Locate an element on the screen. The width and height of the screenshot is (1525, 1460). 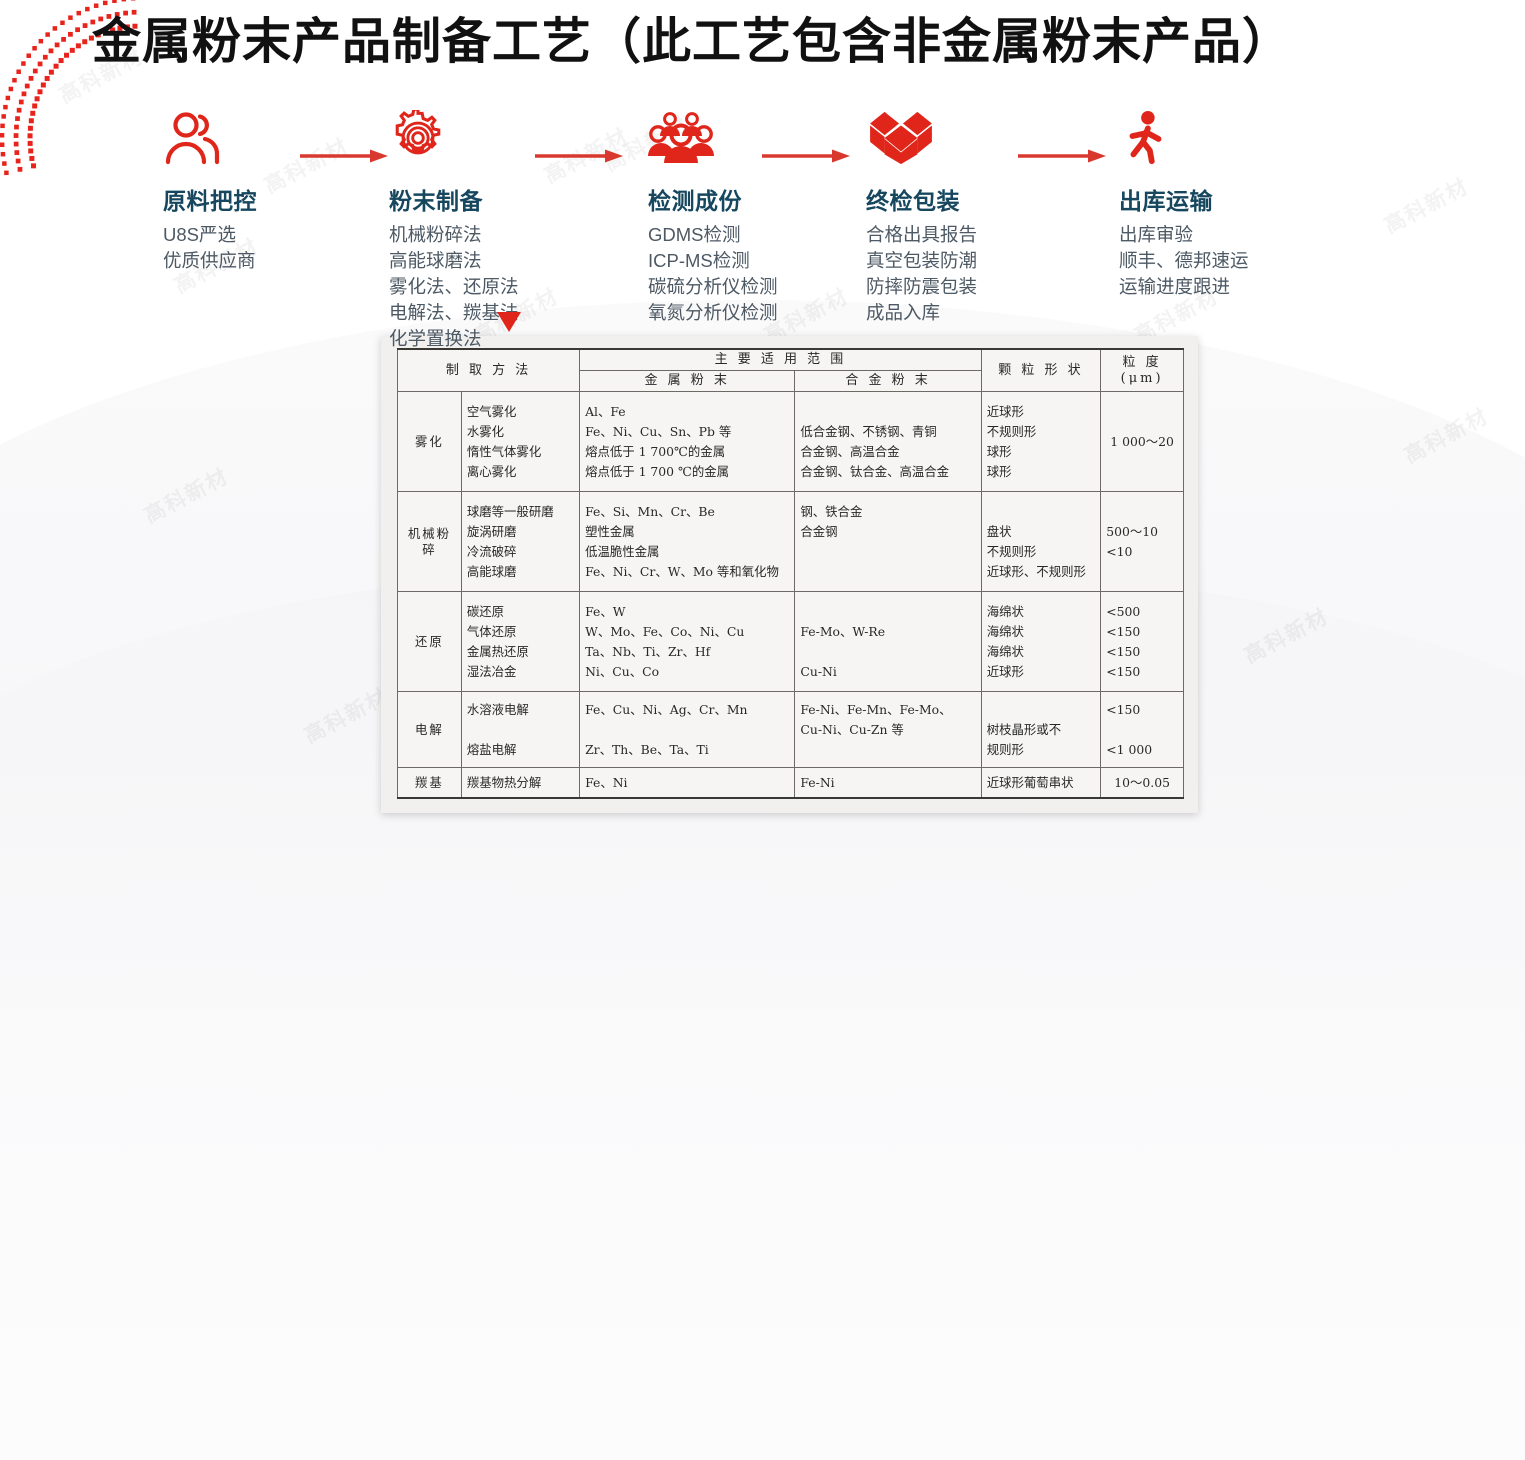
cell-method: 羰基 is located at coordinates (429, 783).